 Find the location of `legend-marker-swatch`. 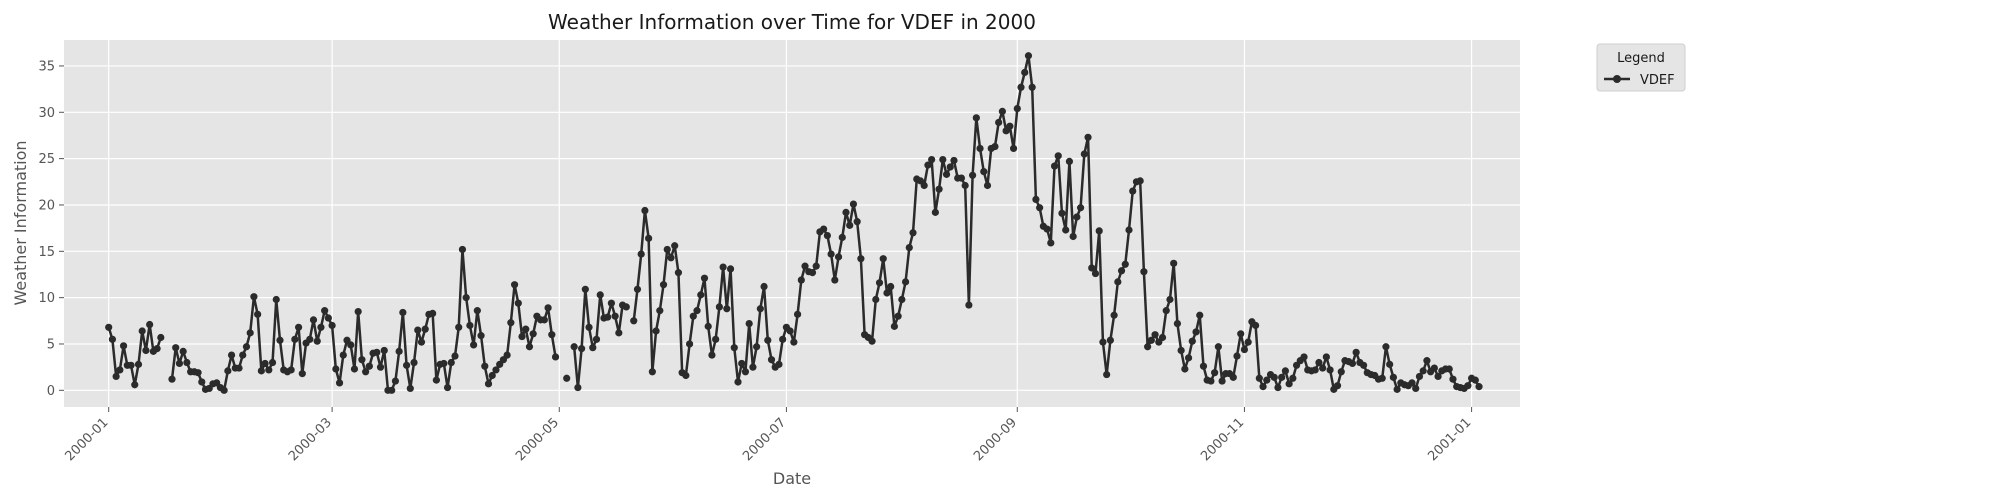

legend-marker-swatch is located at coordinates (1617, 79).